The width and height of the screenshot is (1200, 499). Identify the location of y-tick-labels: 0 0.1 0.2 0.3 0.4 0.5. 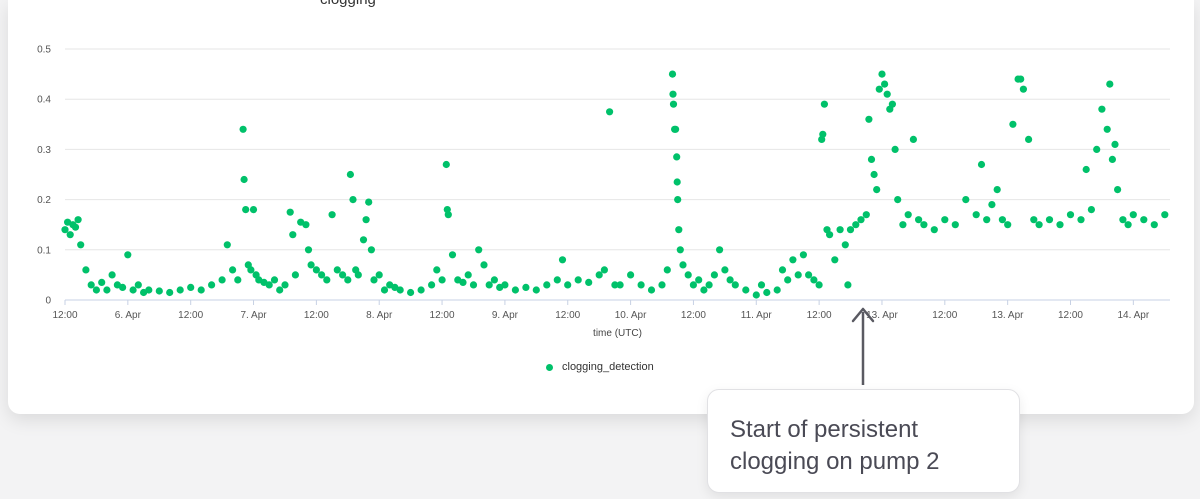
(44, 176).